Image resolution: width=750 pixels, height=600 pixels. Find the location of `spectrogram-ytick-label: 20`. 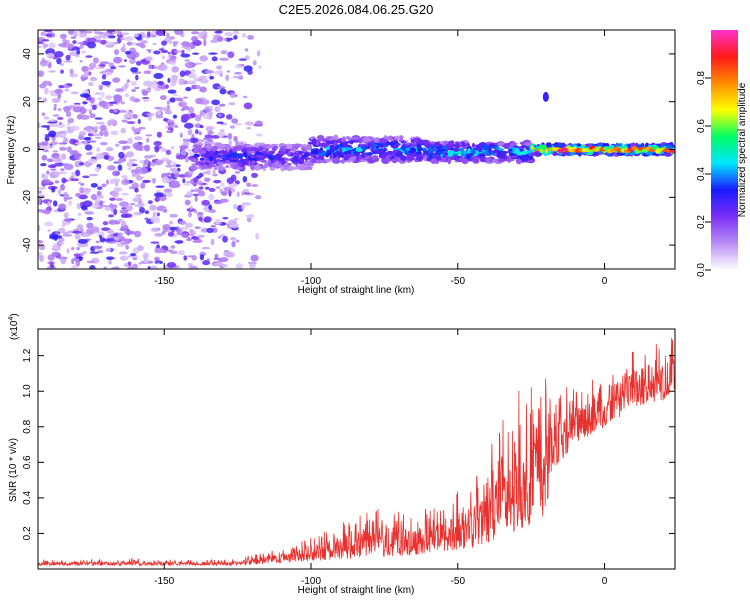

spectrogram-ytick-label: 20 is located at coordinates (27, 102).